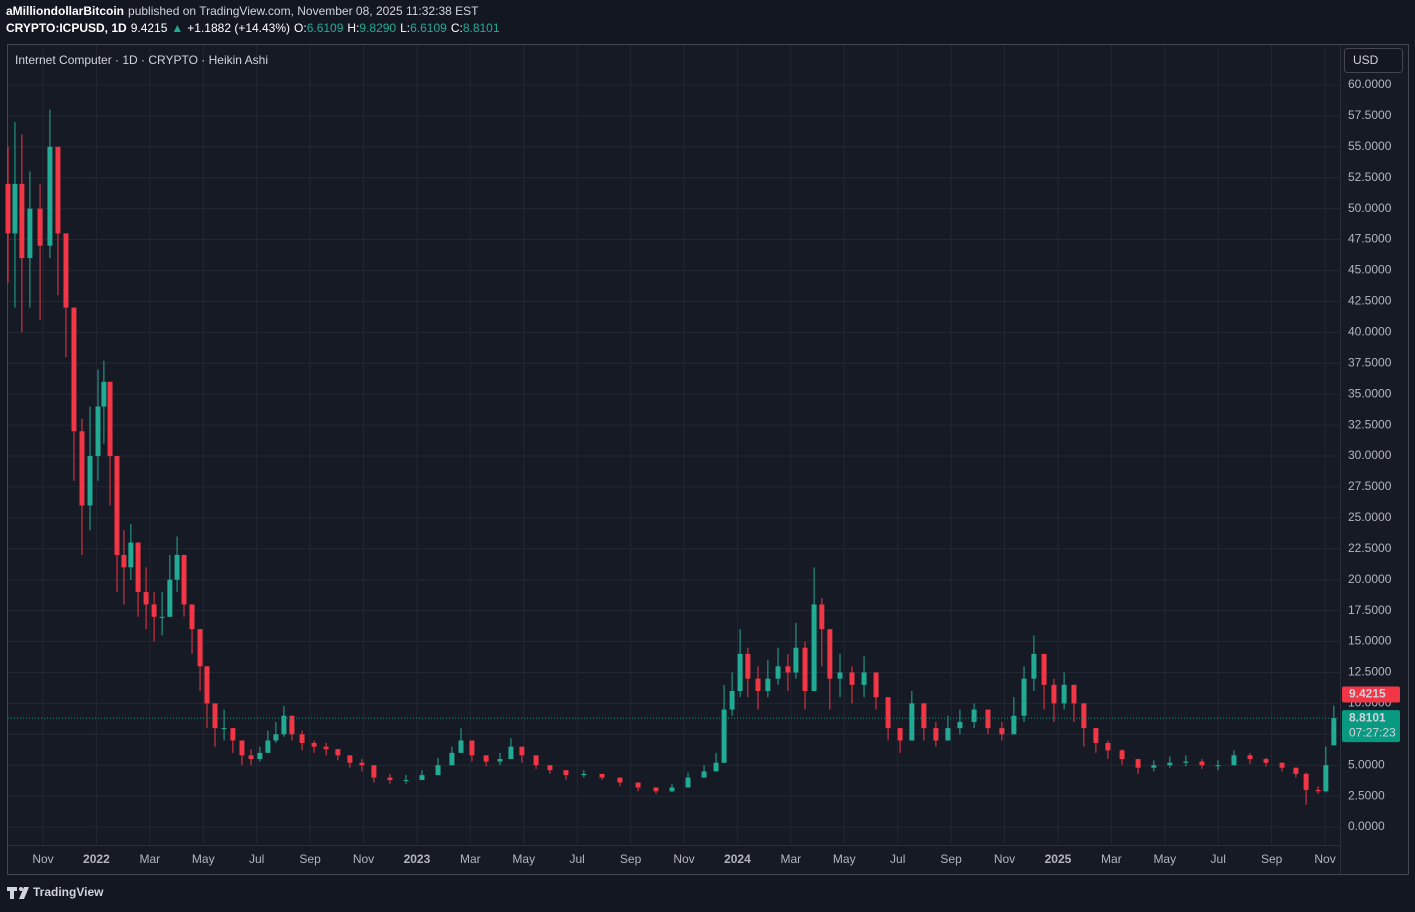 The image size is (1415, 912). What do you see at coordinates (428, 28) in the screenshot?
I see `ohlc-value: 6.6109` at bounding box center [428, 28].